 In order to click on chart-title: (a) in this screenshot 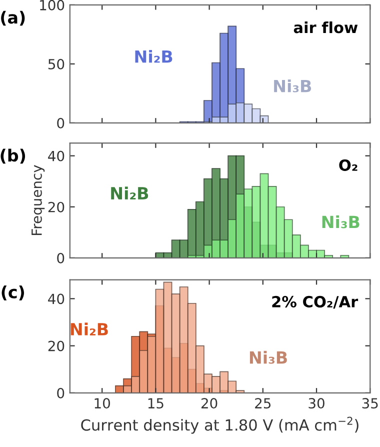, I will do `click(13, 18)`.